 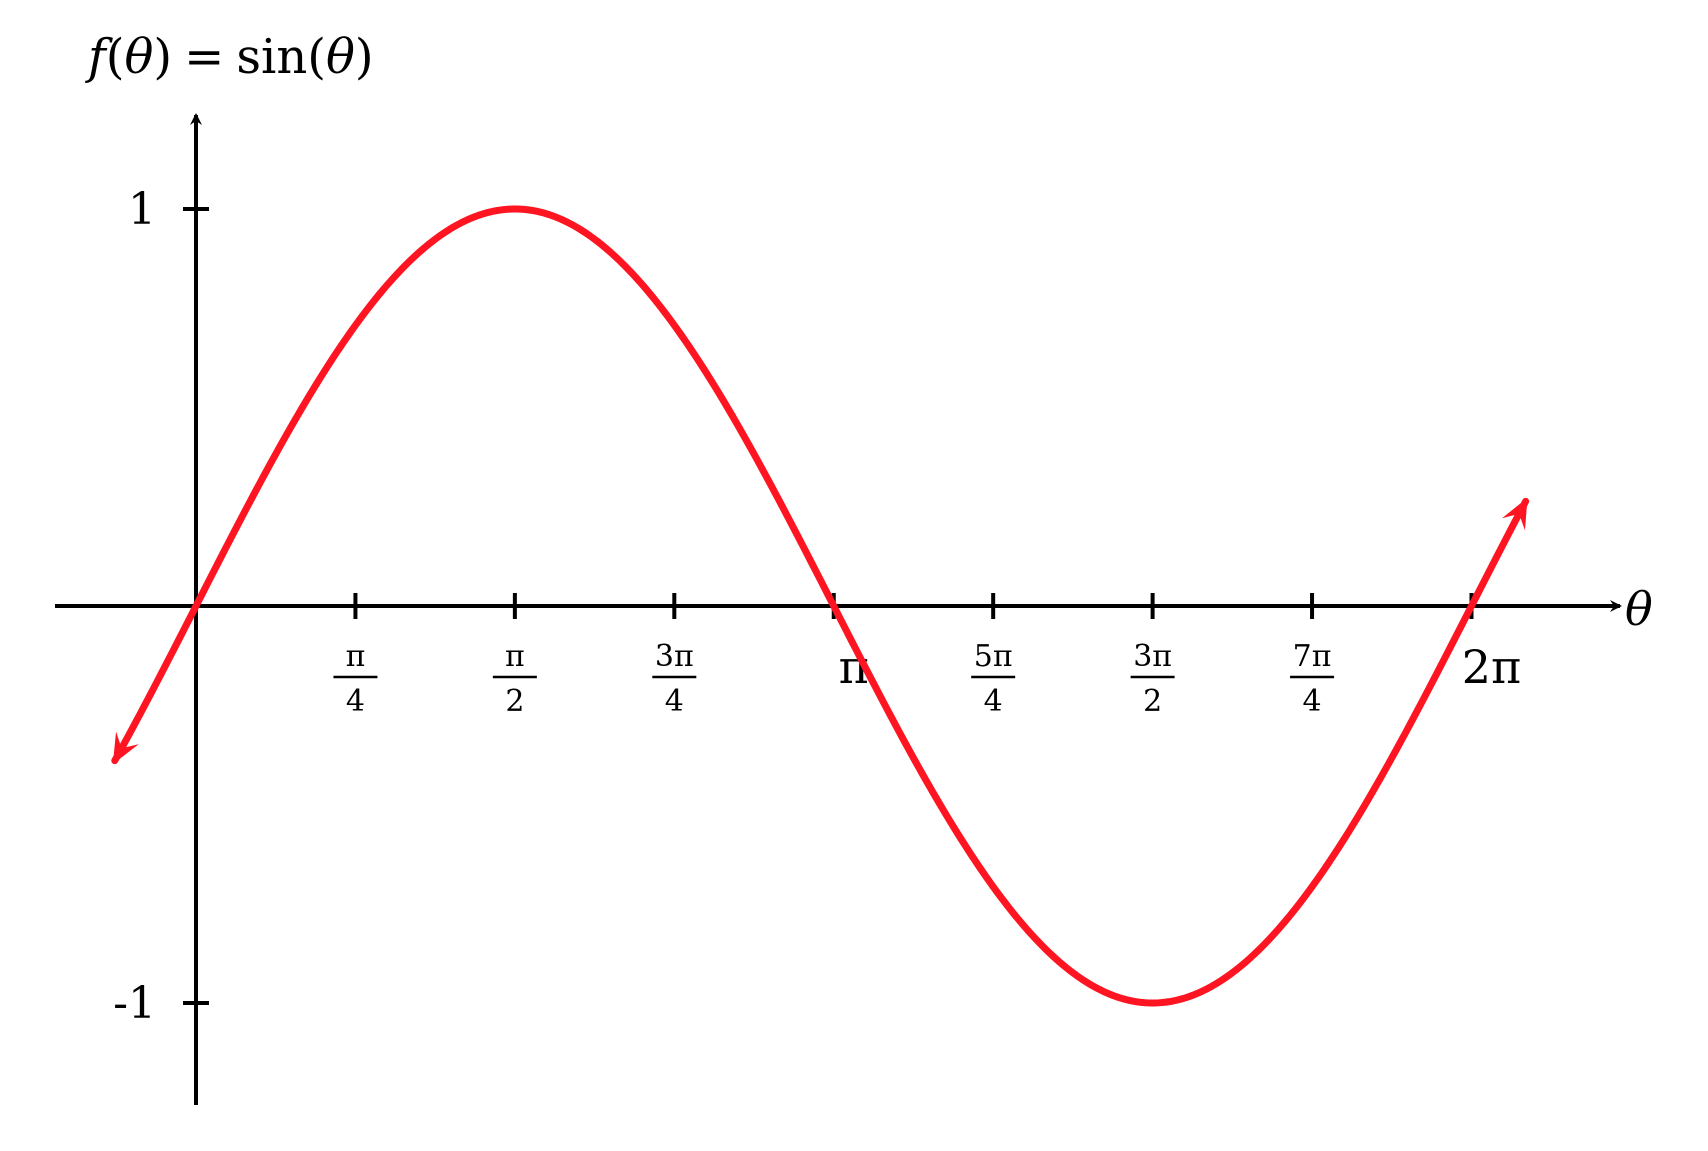 What do you see at coordinates (162, 57) in the screenshot?
I see `title-close-paren: )` at bounding box center [162, 57].